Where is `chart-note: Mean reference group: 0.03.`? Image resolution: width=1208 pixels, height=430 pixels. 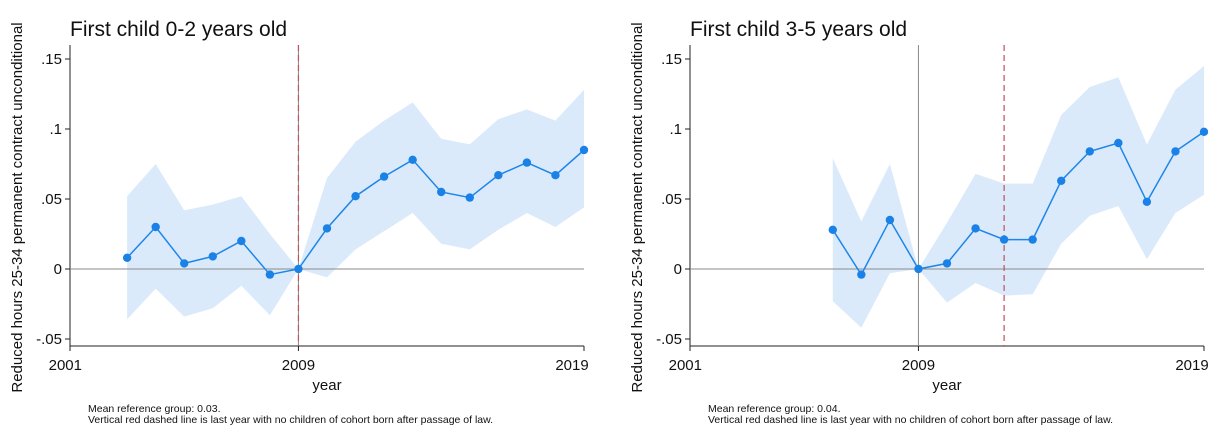 chart-note: Mean reference group: 0.03. is located at coordinates (154, 409).